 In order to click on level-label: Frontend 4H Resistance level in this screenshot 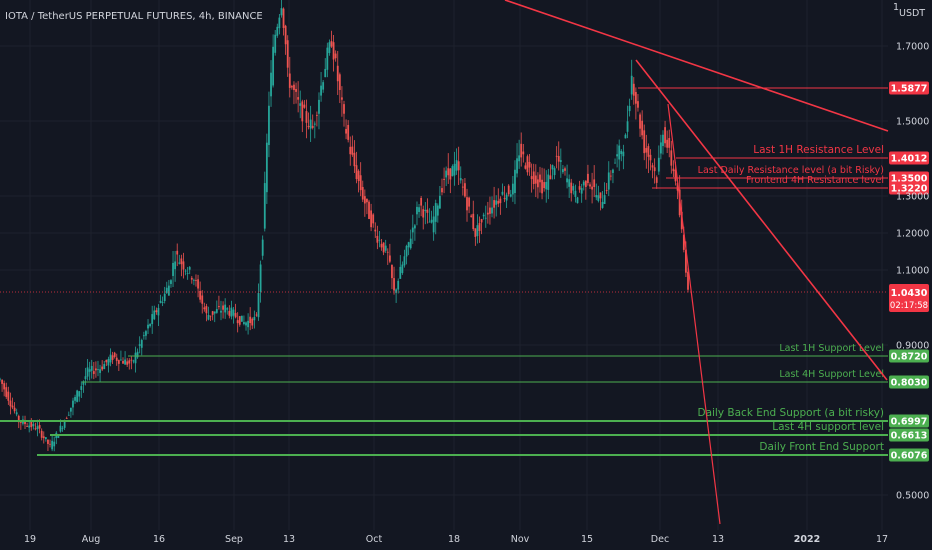, I will do `click(815, 180)`.